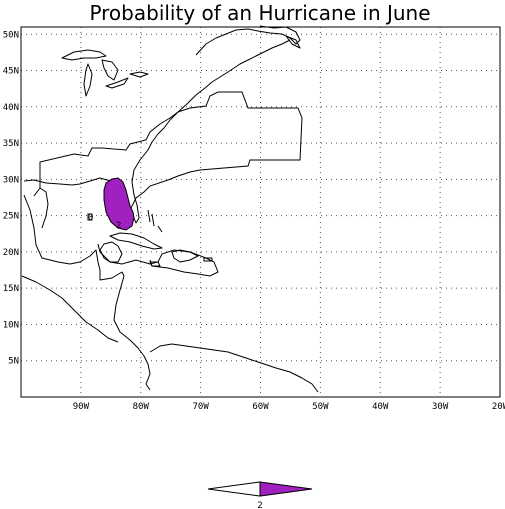 The image size is (505, 509). I want to click on lat-tick-label: 5N, so click(13, 362).